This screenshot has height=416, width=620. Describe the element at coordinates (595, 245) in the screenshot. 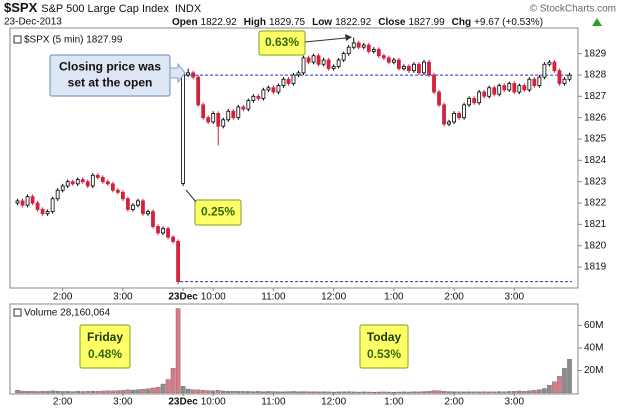

I see `y-tick-label: 1820` at that location.